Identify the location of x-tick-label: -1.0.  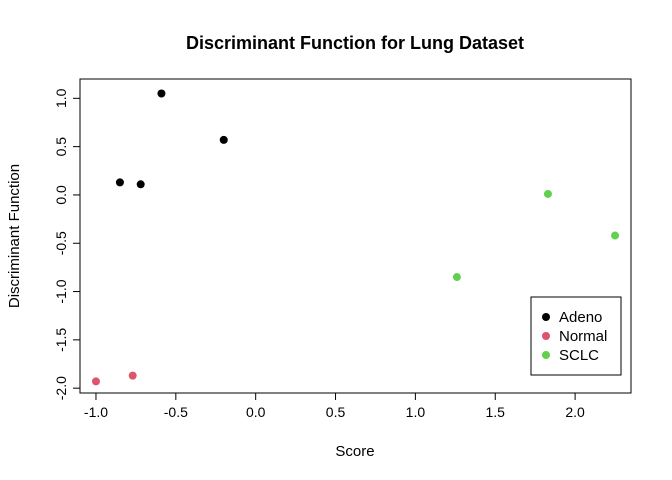
(96, 412).